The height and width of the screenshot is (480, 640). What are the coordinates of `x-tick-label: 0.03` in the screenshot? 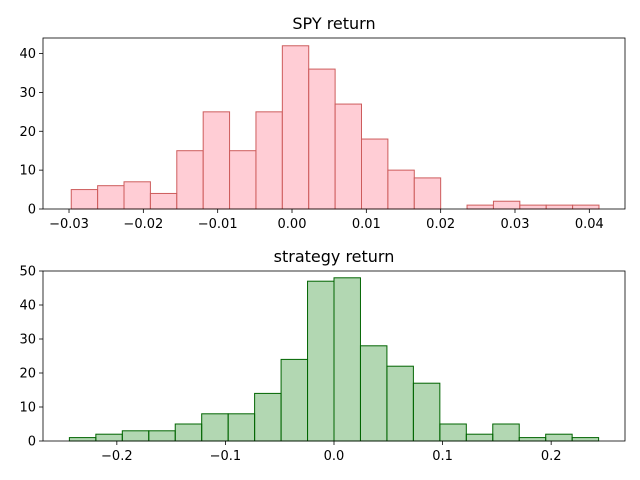 It's located at (515, 224).